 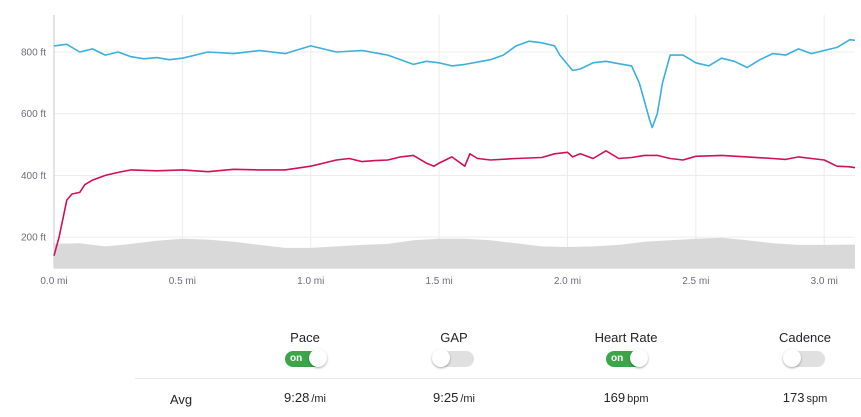 I want to click on averages-row: Avg 9:28/mi 9:25/mi 169 bpm 173 spm, so click(x=430, y=398).